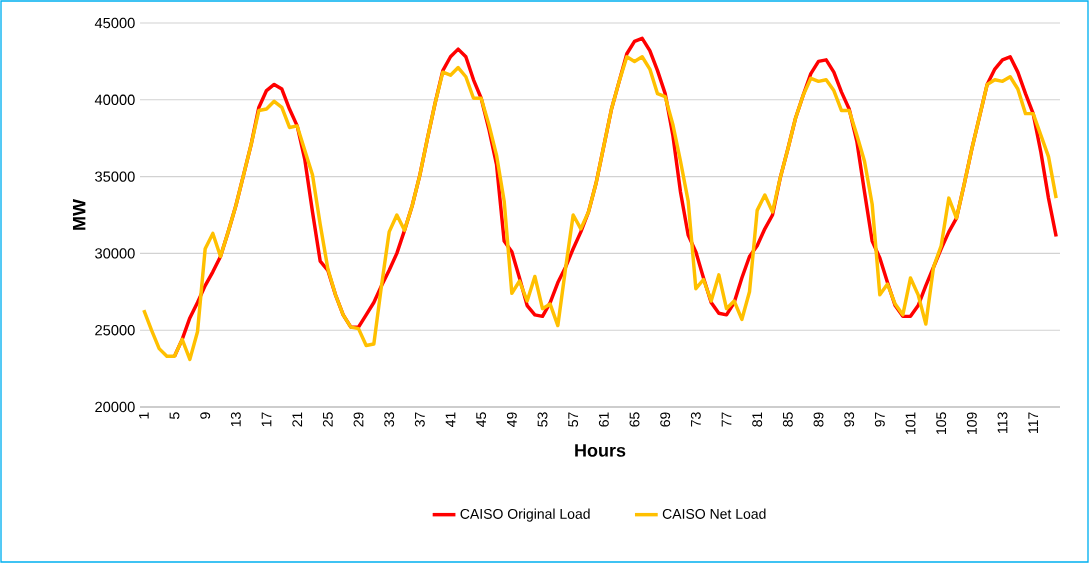 Image resolution: width=1089 pixels, height=563 pixels. I want to click on x-tick-label: 69, so click(665, 419).